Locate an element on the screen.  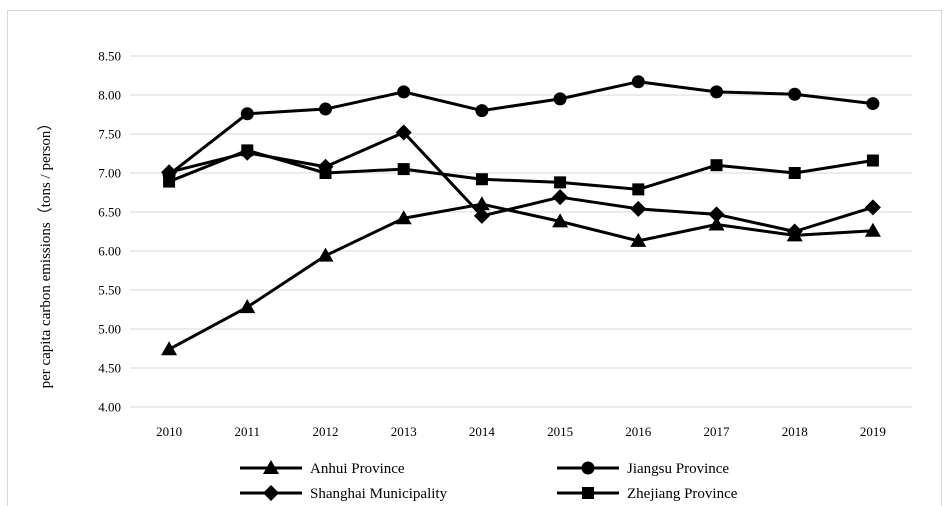
x-tick-label: 2018 is located at coordinates (795, 431).